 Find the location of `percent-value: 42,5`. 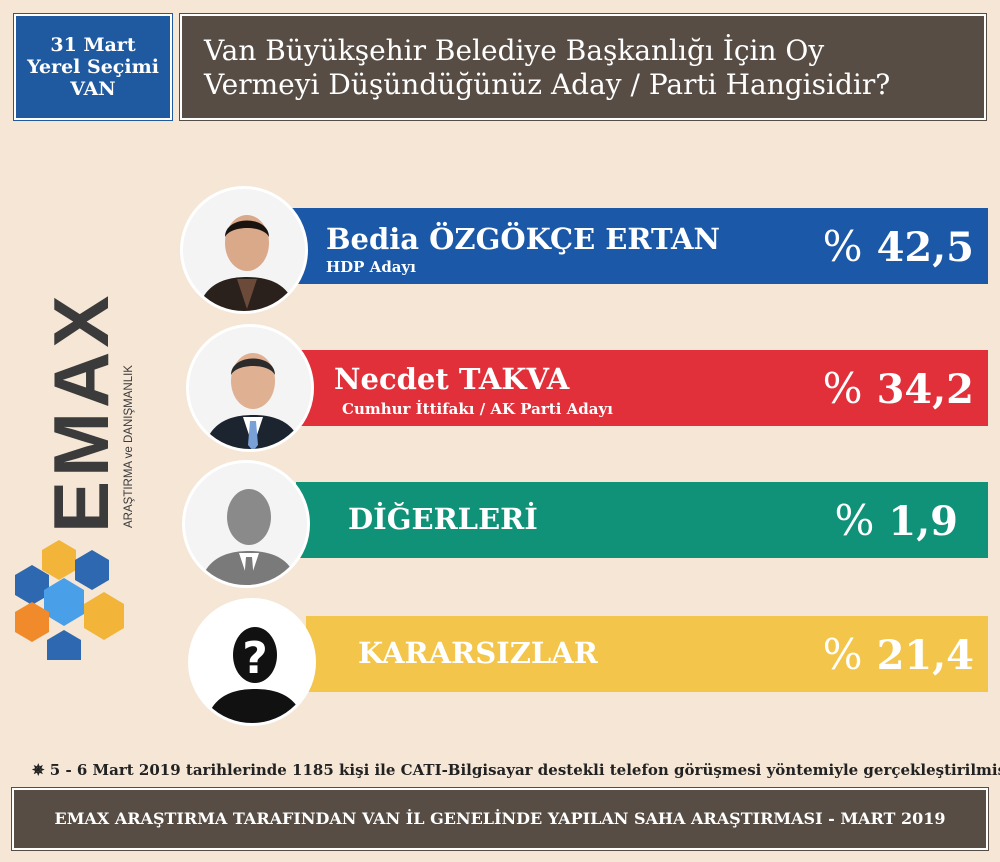

percent-value: 42,5 is located at coordinates (925, 247).